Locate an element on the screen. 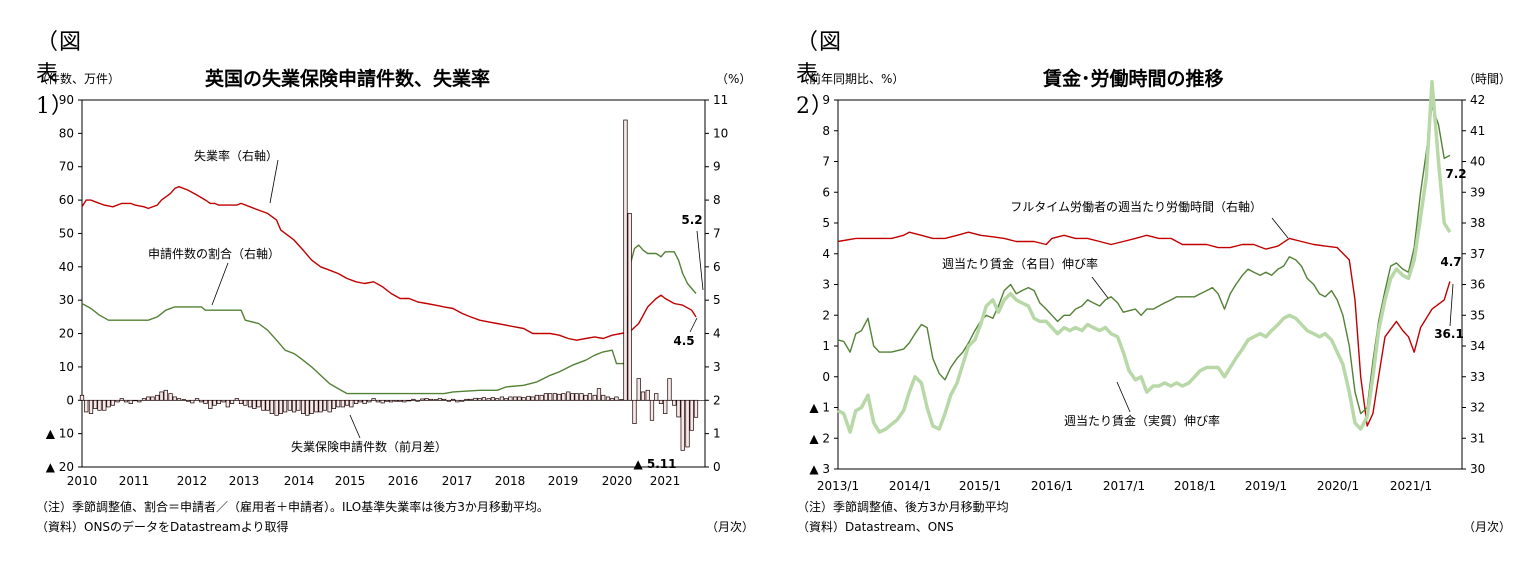  c1-left-tick-label: 70 is located at coordinates (66, 167).